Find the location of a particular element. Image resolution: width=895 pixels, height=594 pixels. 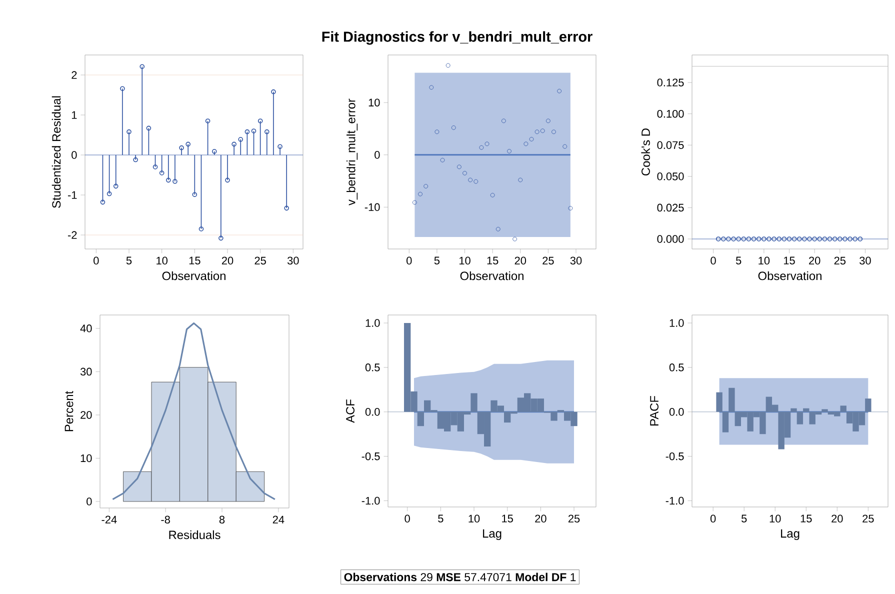

y-tick-label: -1 is located at coordinates (72, 195).